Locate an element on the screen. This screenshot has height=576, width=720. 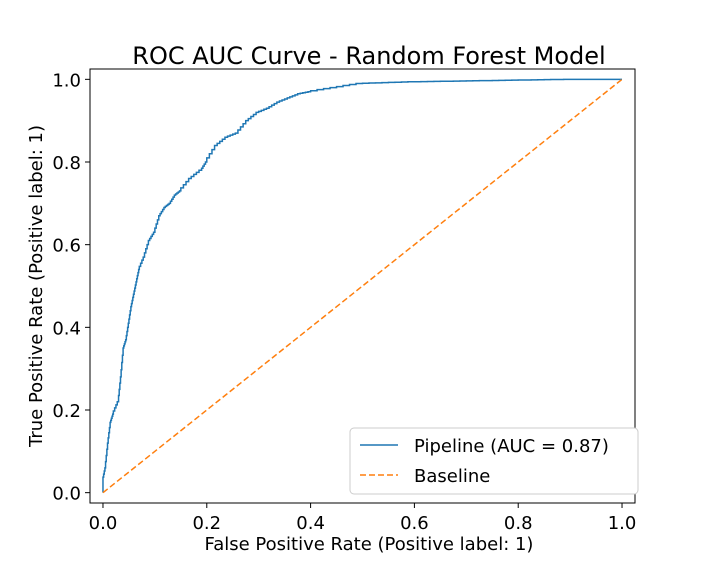
y-axis-ticks: 0.0 0.2 0.4 0.6 0.8 1.0 is located at coordinates (71, 287).